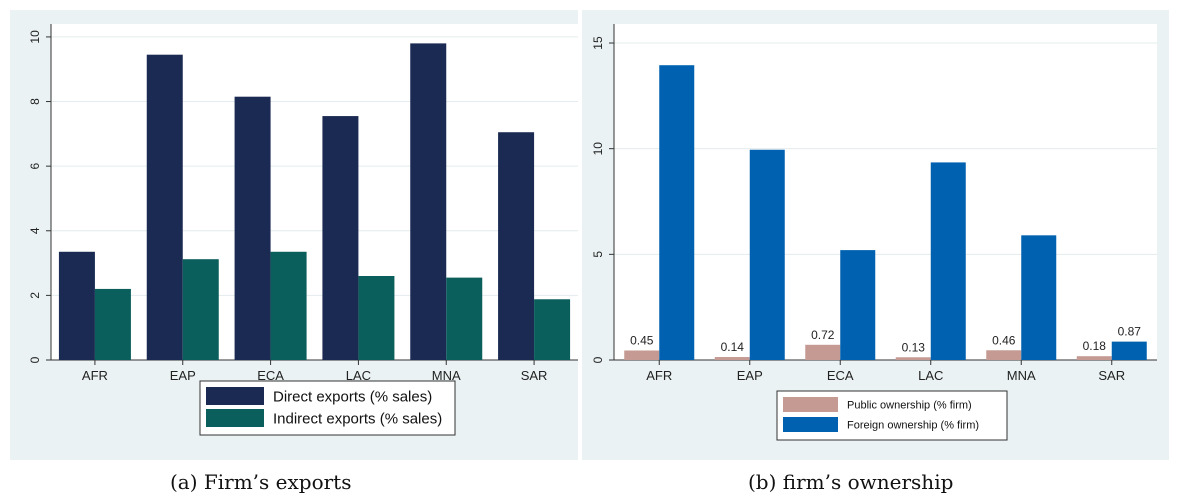 The image size is (1179, 500). Describe the element at coordinates (1130, 332) in the screenshot. I see `data-label: 0.87` at that location.